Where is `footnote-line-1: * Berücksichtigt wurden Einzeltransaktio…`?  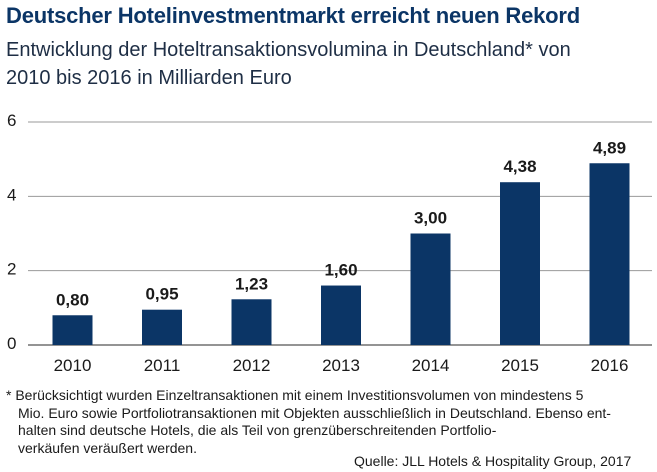 footnote-line-1: * Berücksichtigt wurden Einzeltransaktio… is located at coordinates (295, 395).